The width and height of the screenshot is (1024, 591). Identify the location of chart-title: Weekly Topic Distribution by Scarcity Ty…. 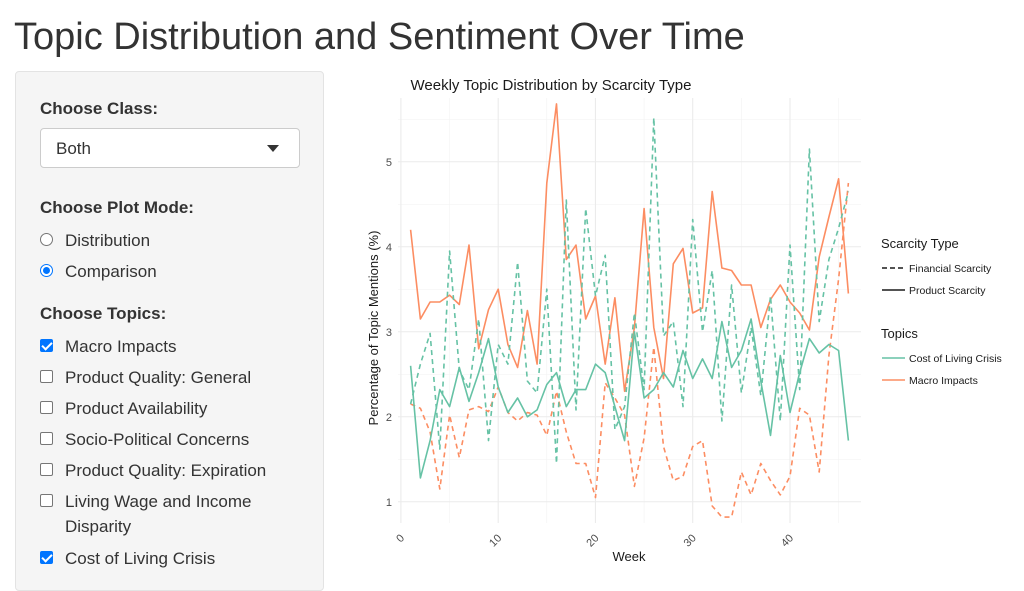
(551, 85).